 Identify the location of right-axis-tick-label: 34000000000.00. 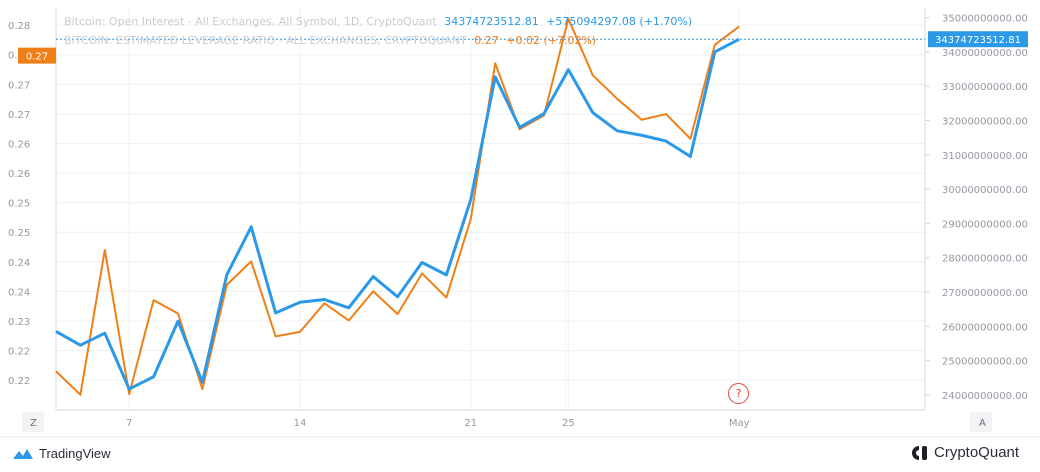
(985, 53).